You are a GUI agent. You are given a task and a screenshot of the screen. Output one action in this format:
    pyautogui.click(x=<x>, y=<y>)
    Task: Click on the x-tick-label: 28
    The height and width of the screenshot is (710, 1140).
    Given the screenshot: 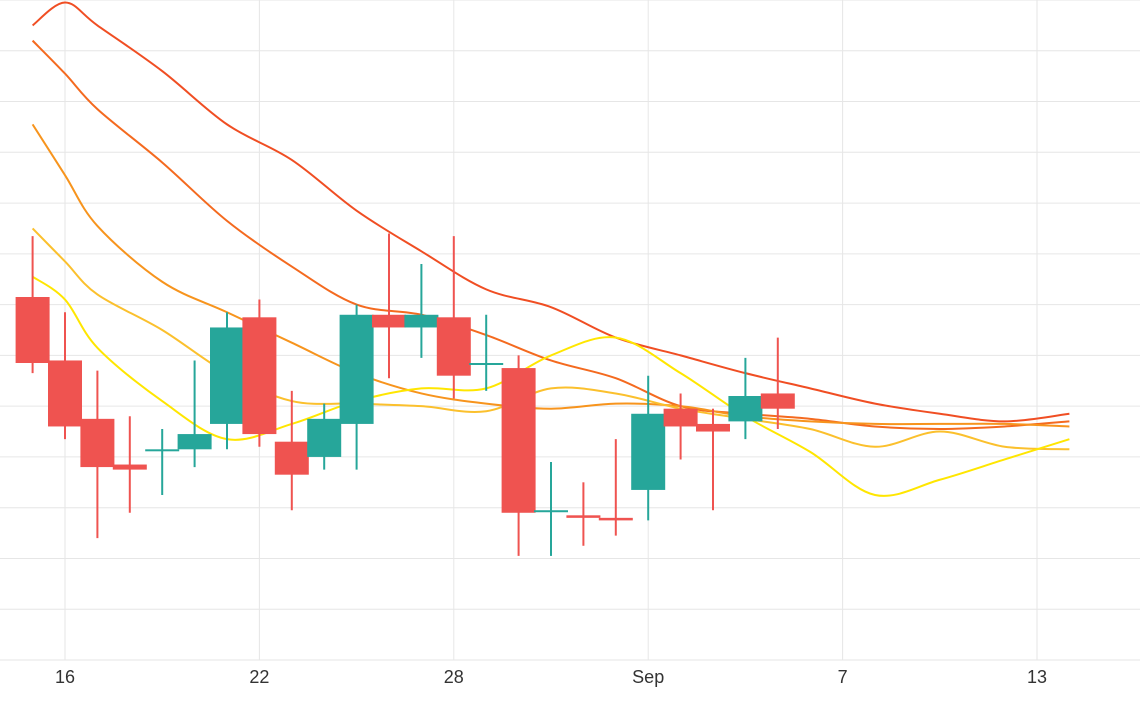 What is the action you would take?
    pyautogui.click(x=454, y=677)
    